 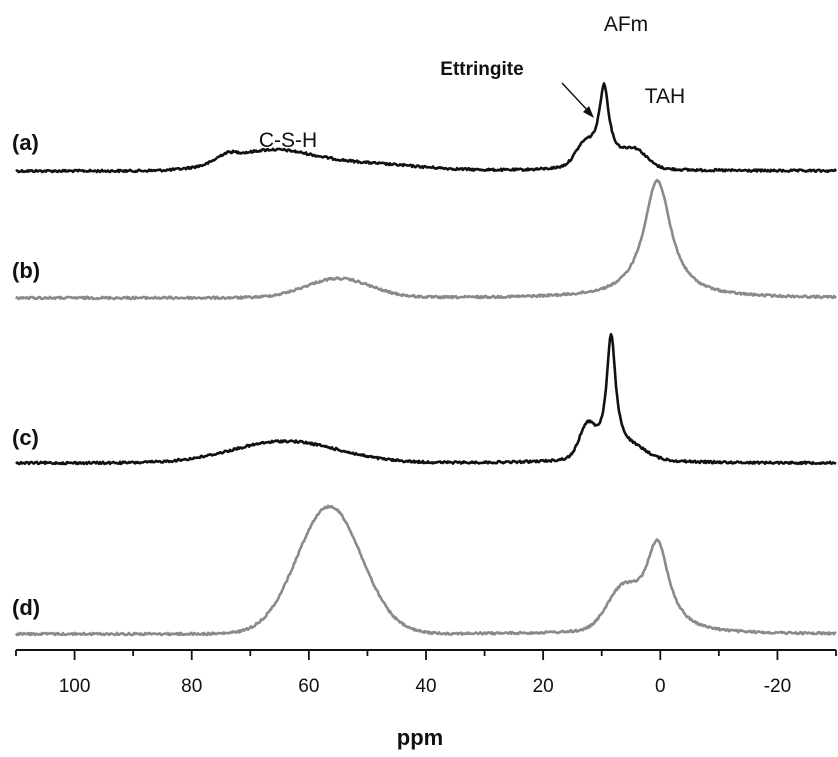 What do you see at coordinates (26, 270) in the screenshot?
I see `panel-label-b: (b)` at bounding box center [26, 270].